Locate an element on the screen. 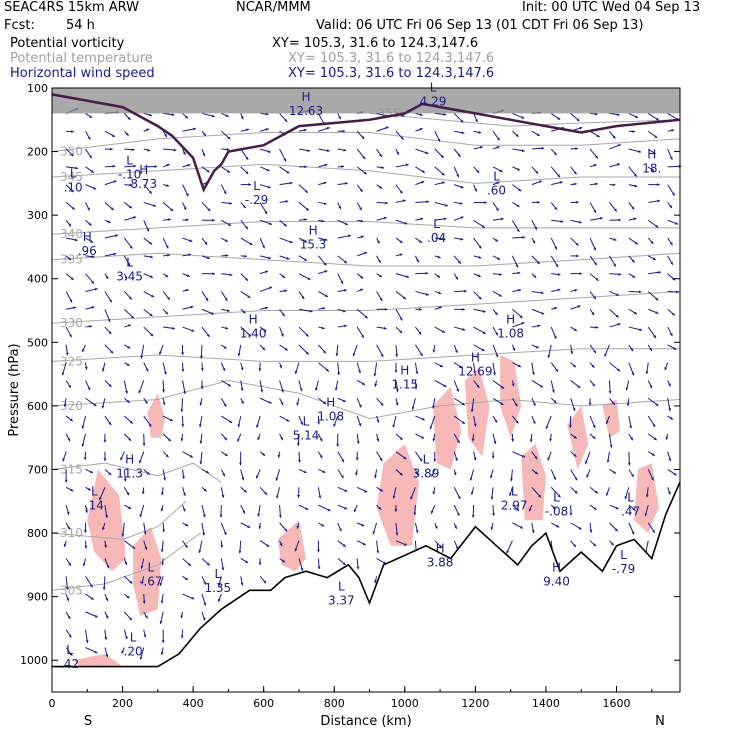 Image resolution: width=740 pixels, height=740 pixels. pv-region is located at coordinates (98, 660).